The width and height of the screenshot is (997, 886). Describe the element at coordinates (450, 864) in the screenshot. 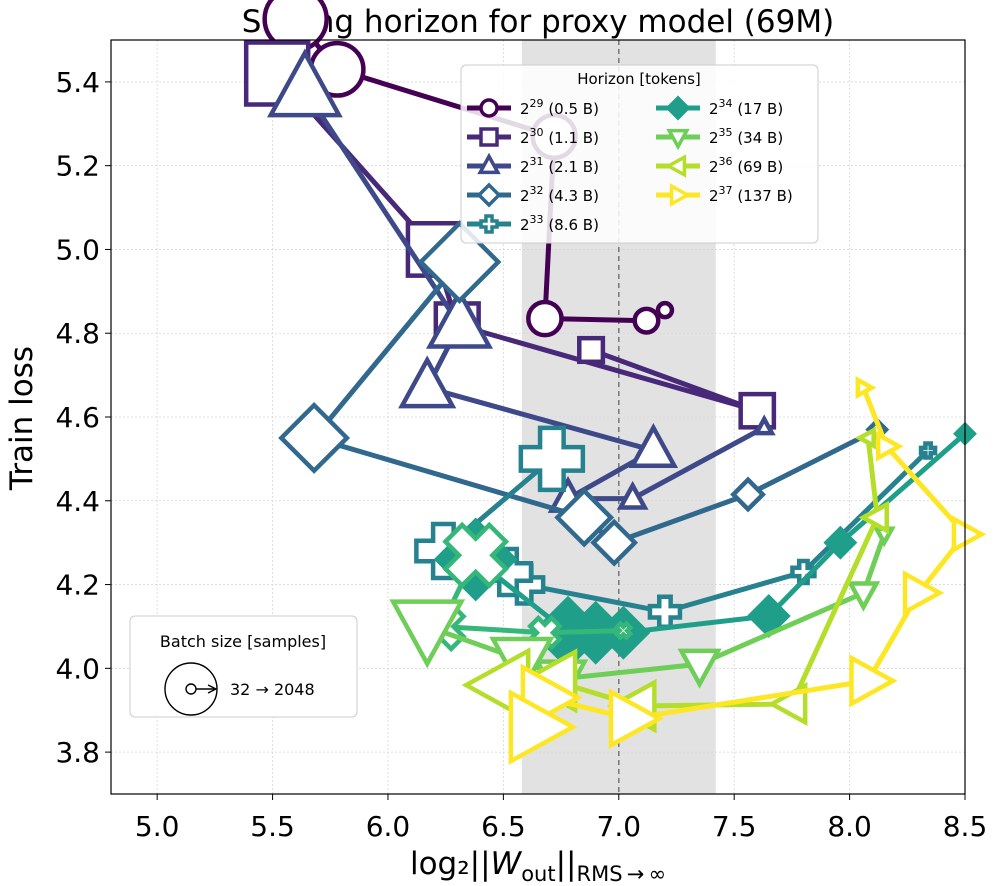

I see `xlabel-prefix: log₂||` at that location.